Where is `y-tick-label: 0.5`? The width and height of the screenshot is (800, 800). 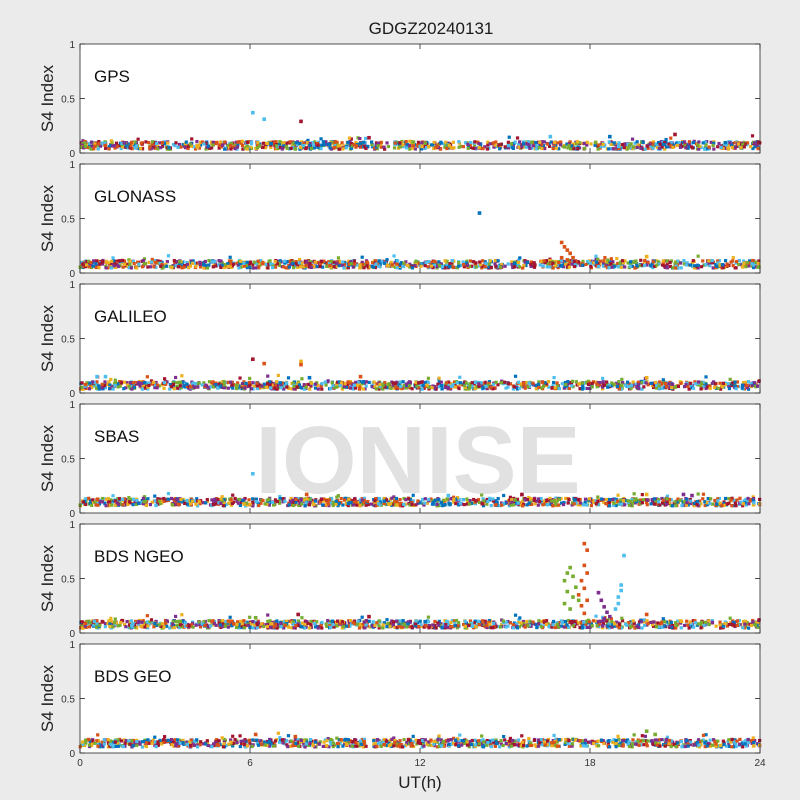
y-tick-label: 0.5 is located at coordinates (68, 460).